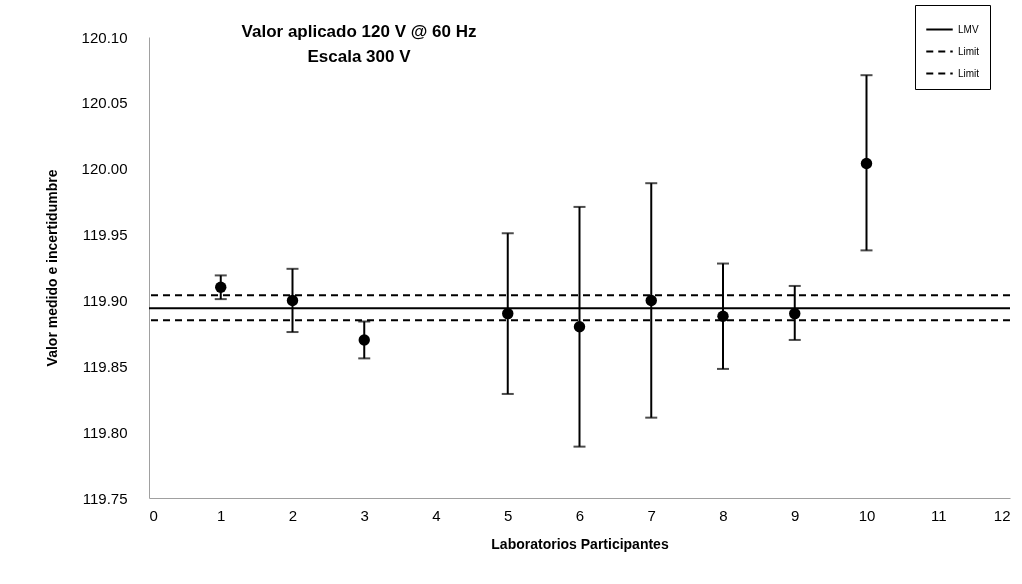 Image resolution: width=1022 pixels, height=584 pixels. What do you see at coordinates (293, 515) in the screenshot?
I see `x-tick-label: 2` at bounding box center [293, 515].